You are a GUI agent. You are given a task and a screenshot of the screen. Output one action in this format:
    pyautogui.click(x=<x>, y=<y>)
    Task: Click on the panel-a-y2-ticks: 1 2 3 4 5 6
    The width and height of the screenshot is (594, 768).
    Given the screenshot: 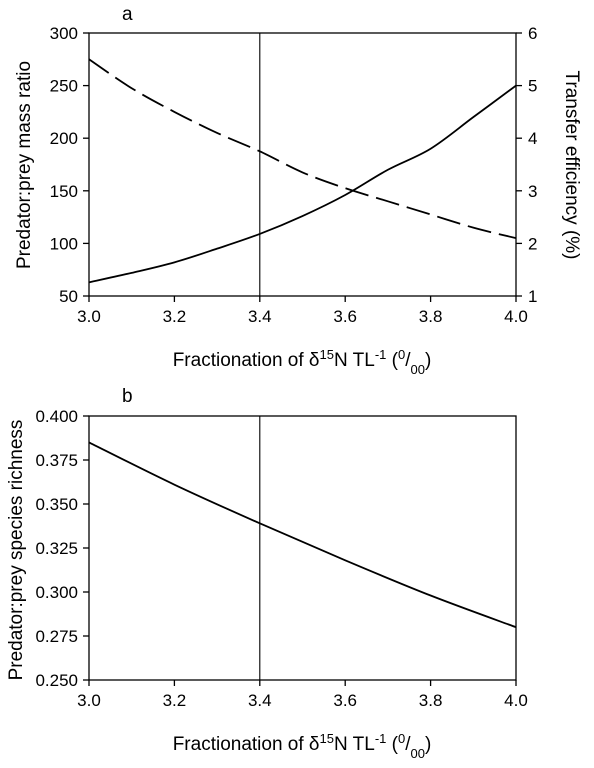 What is the action you would take?
    pyautogui.click(x=526, y=165)
    